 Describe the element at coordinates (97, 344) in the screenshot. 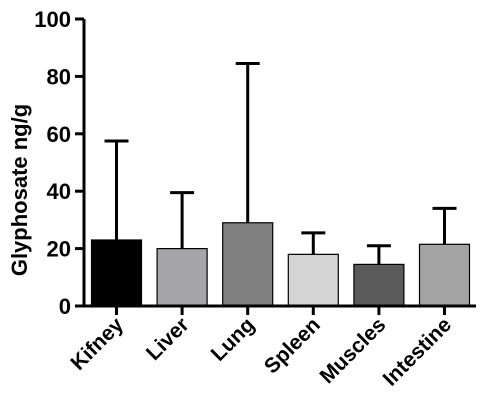

I see `x-label-kifney: Kifney` at that location.